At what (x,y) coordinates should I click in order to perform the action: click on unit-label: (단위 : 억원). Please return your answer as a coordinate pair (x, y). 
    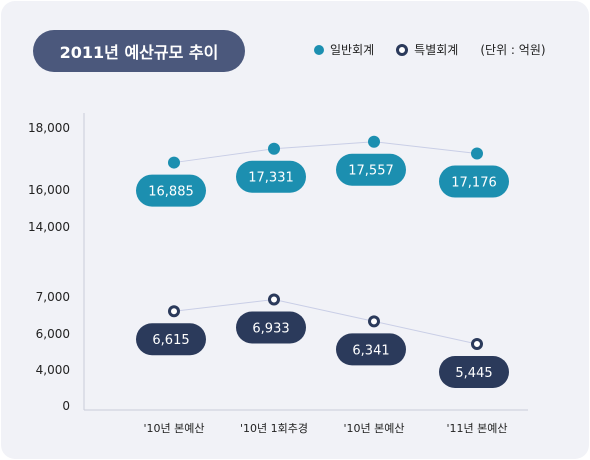
    Looking at the image, I should click on (513, 50).